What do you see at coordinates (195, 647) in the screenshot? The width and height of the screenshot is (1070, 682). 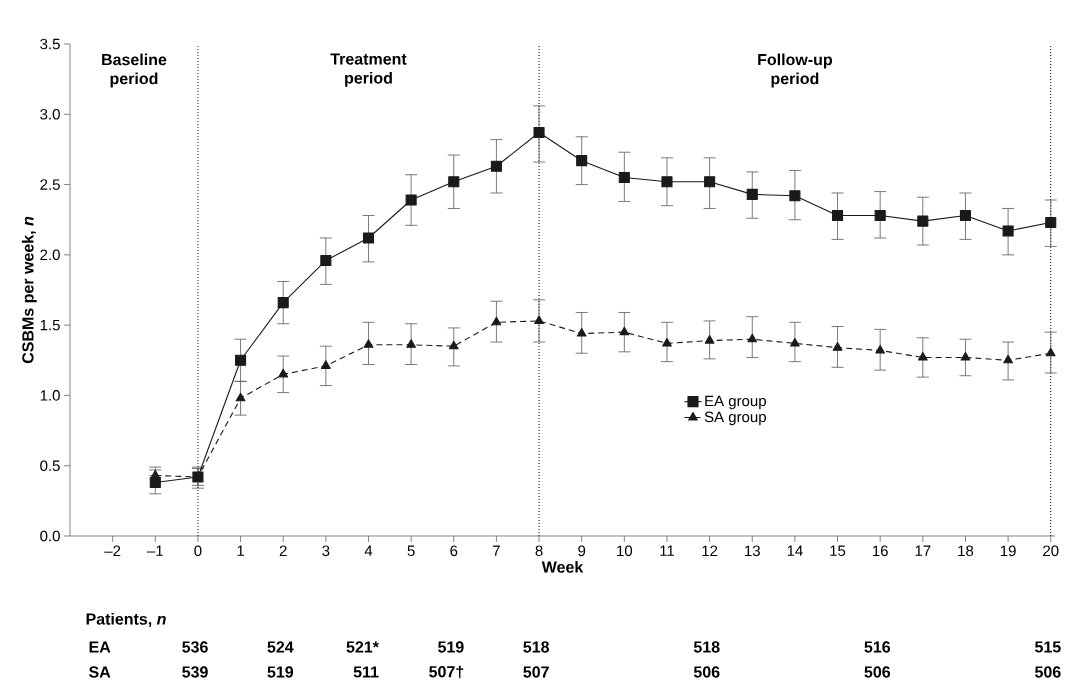 I see `text: 536` at bounding box center [195, 647].